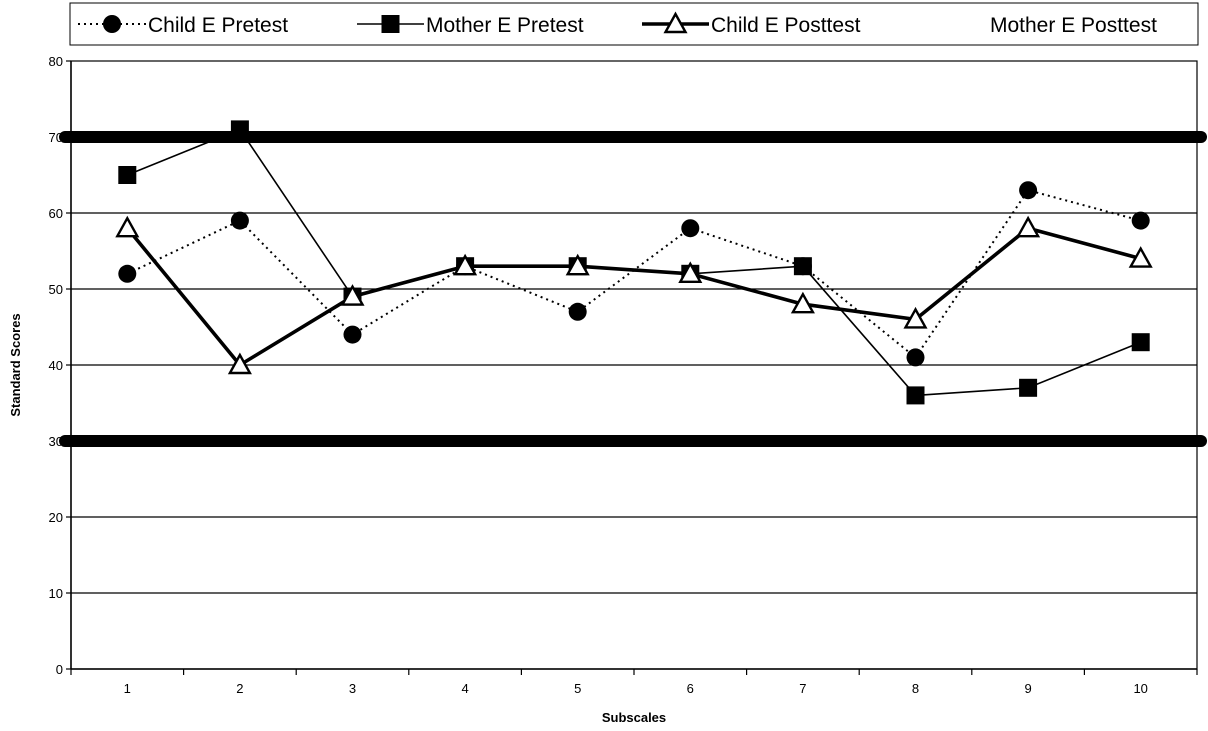 The height and width of the screenshot is (731, 1208). What do you see at coordinates (56, 137) in the screenshot?
I see `y-tick-label: 70` at bounding box center [56, 137].